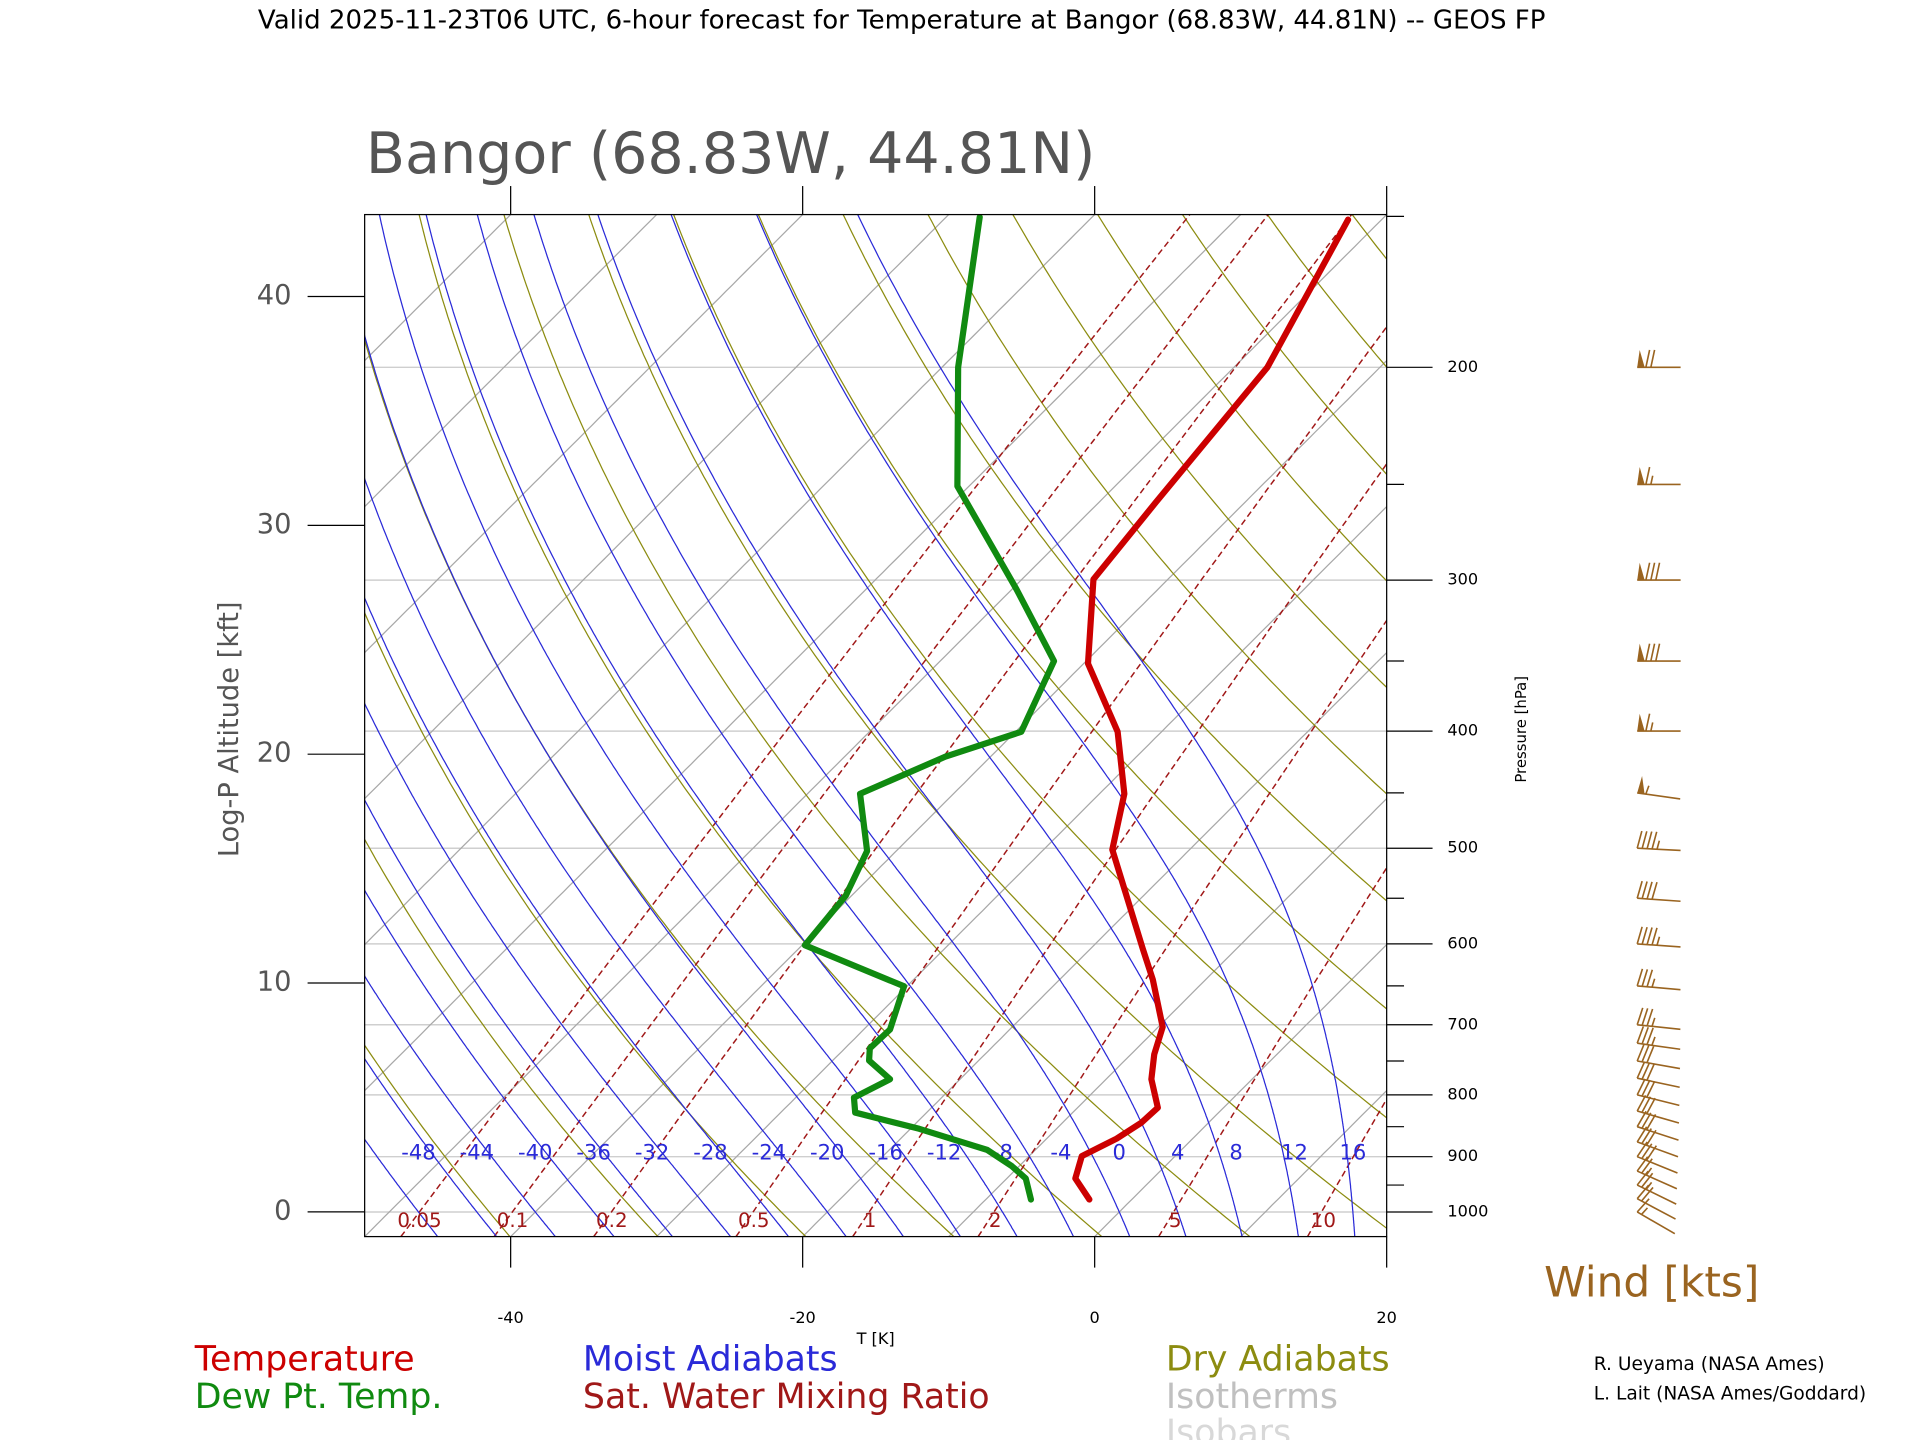 The image size is (1920, 1440). Describe the element at coordinates (1462, 1093) in the screenshot. I see `y2-tick-label: 800` at that location.